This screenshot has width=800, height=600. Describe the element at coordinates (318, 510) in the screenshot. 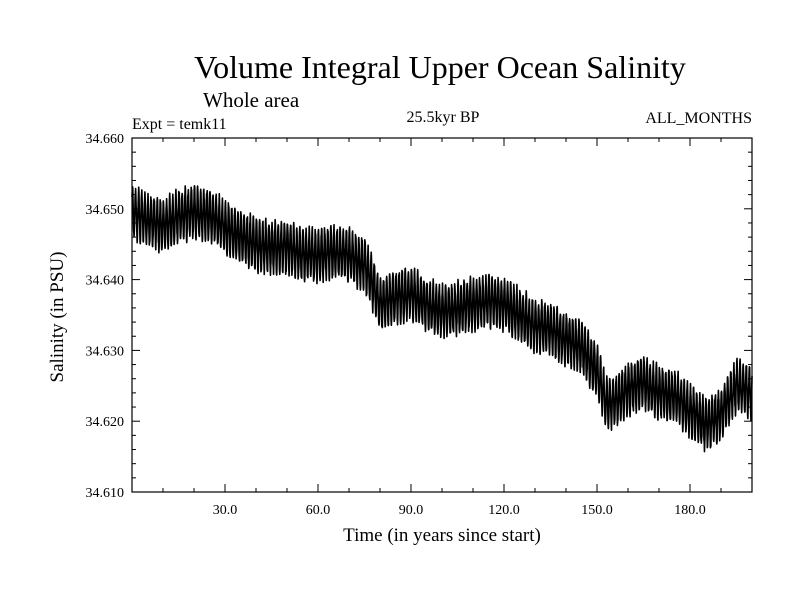

I see `x-tick-label: 60.0` at that location.